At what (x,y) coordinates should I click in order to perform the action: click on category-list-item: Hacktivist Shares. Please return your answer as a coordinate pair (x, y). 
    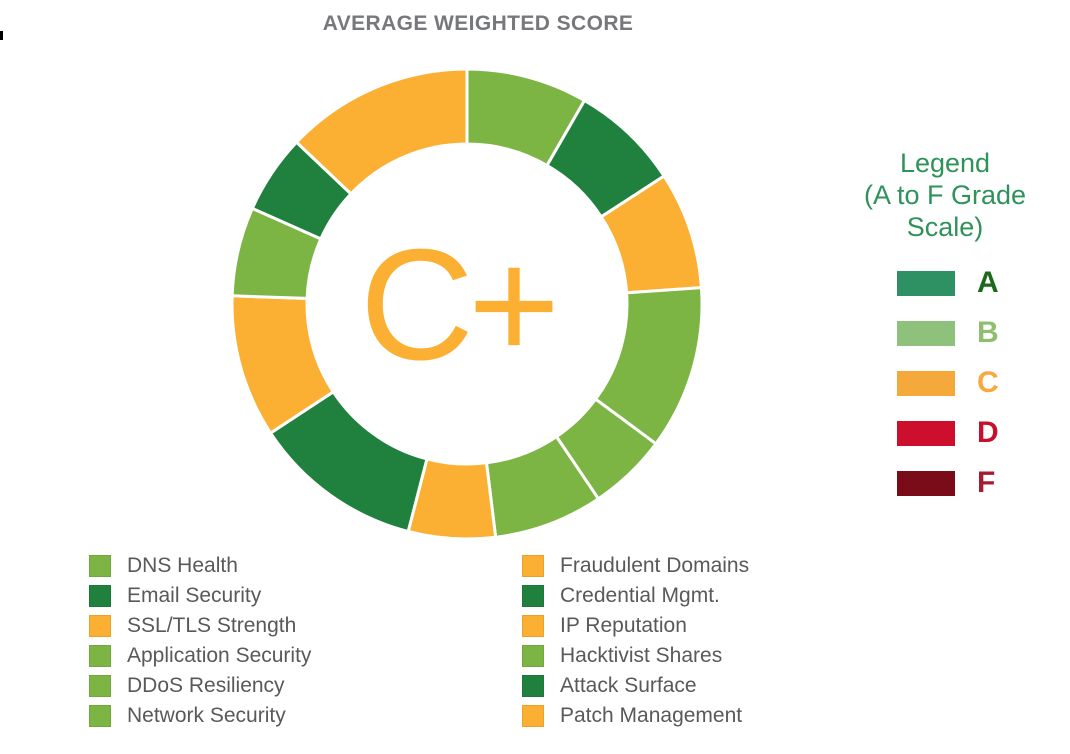
    Looking at the image, I should click on (635, 655).